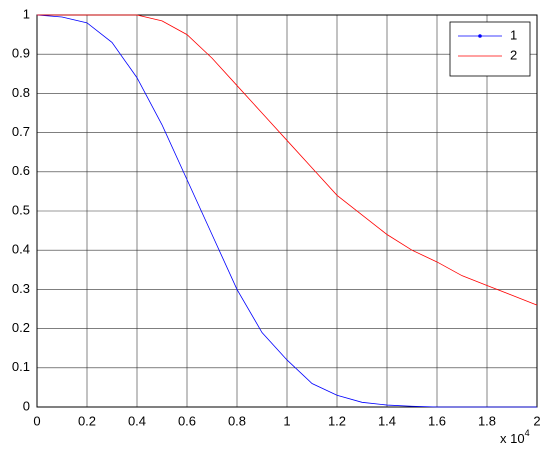  Describe the element at coordinates (21, 366) in the screenshot. I see `y-tick-label: 0.1` at that location.